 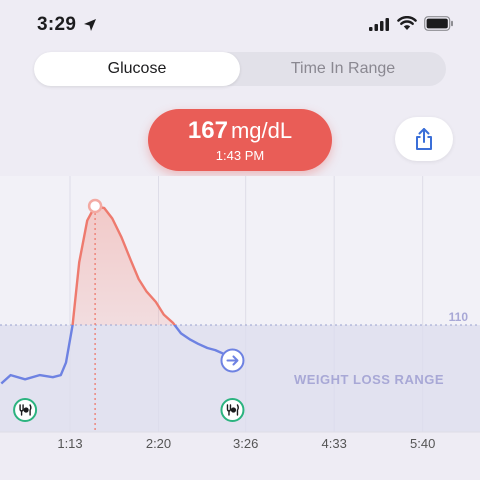 I want to click on arrow-right-icon, so click(x=232, y=360).